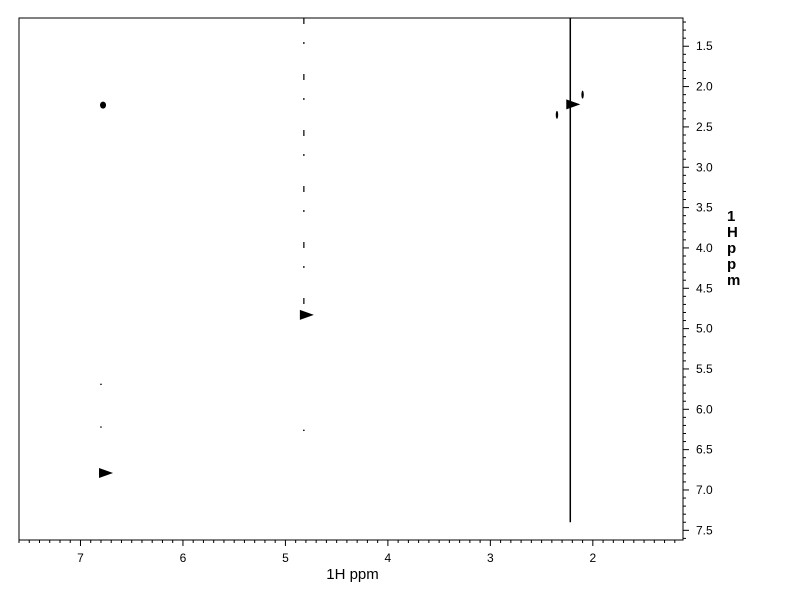 The width and height of the screenshot is (792, 612). Describe the element at coordinates (704, 490) in the screenshot. I see `y-tick-label: 7.0` at that location.